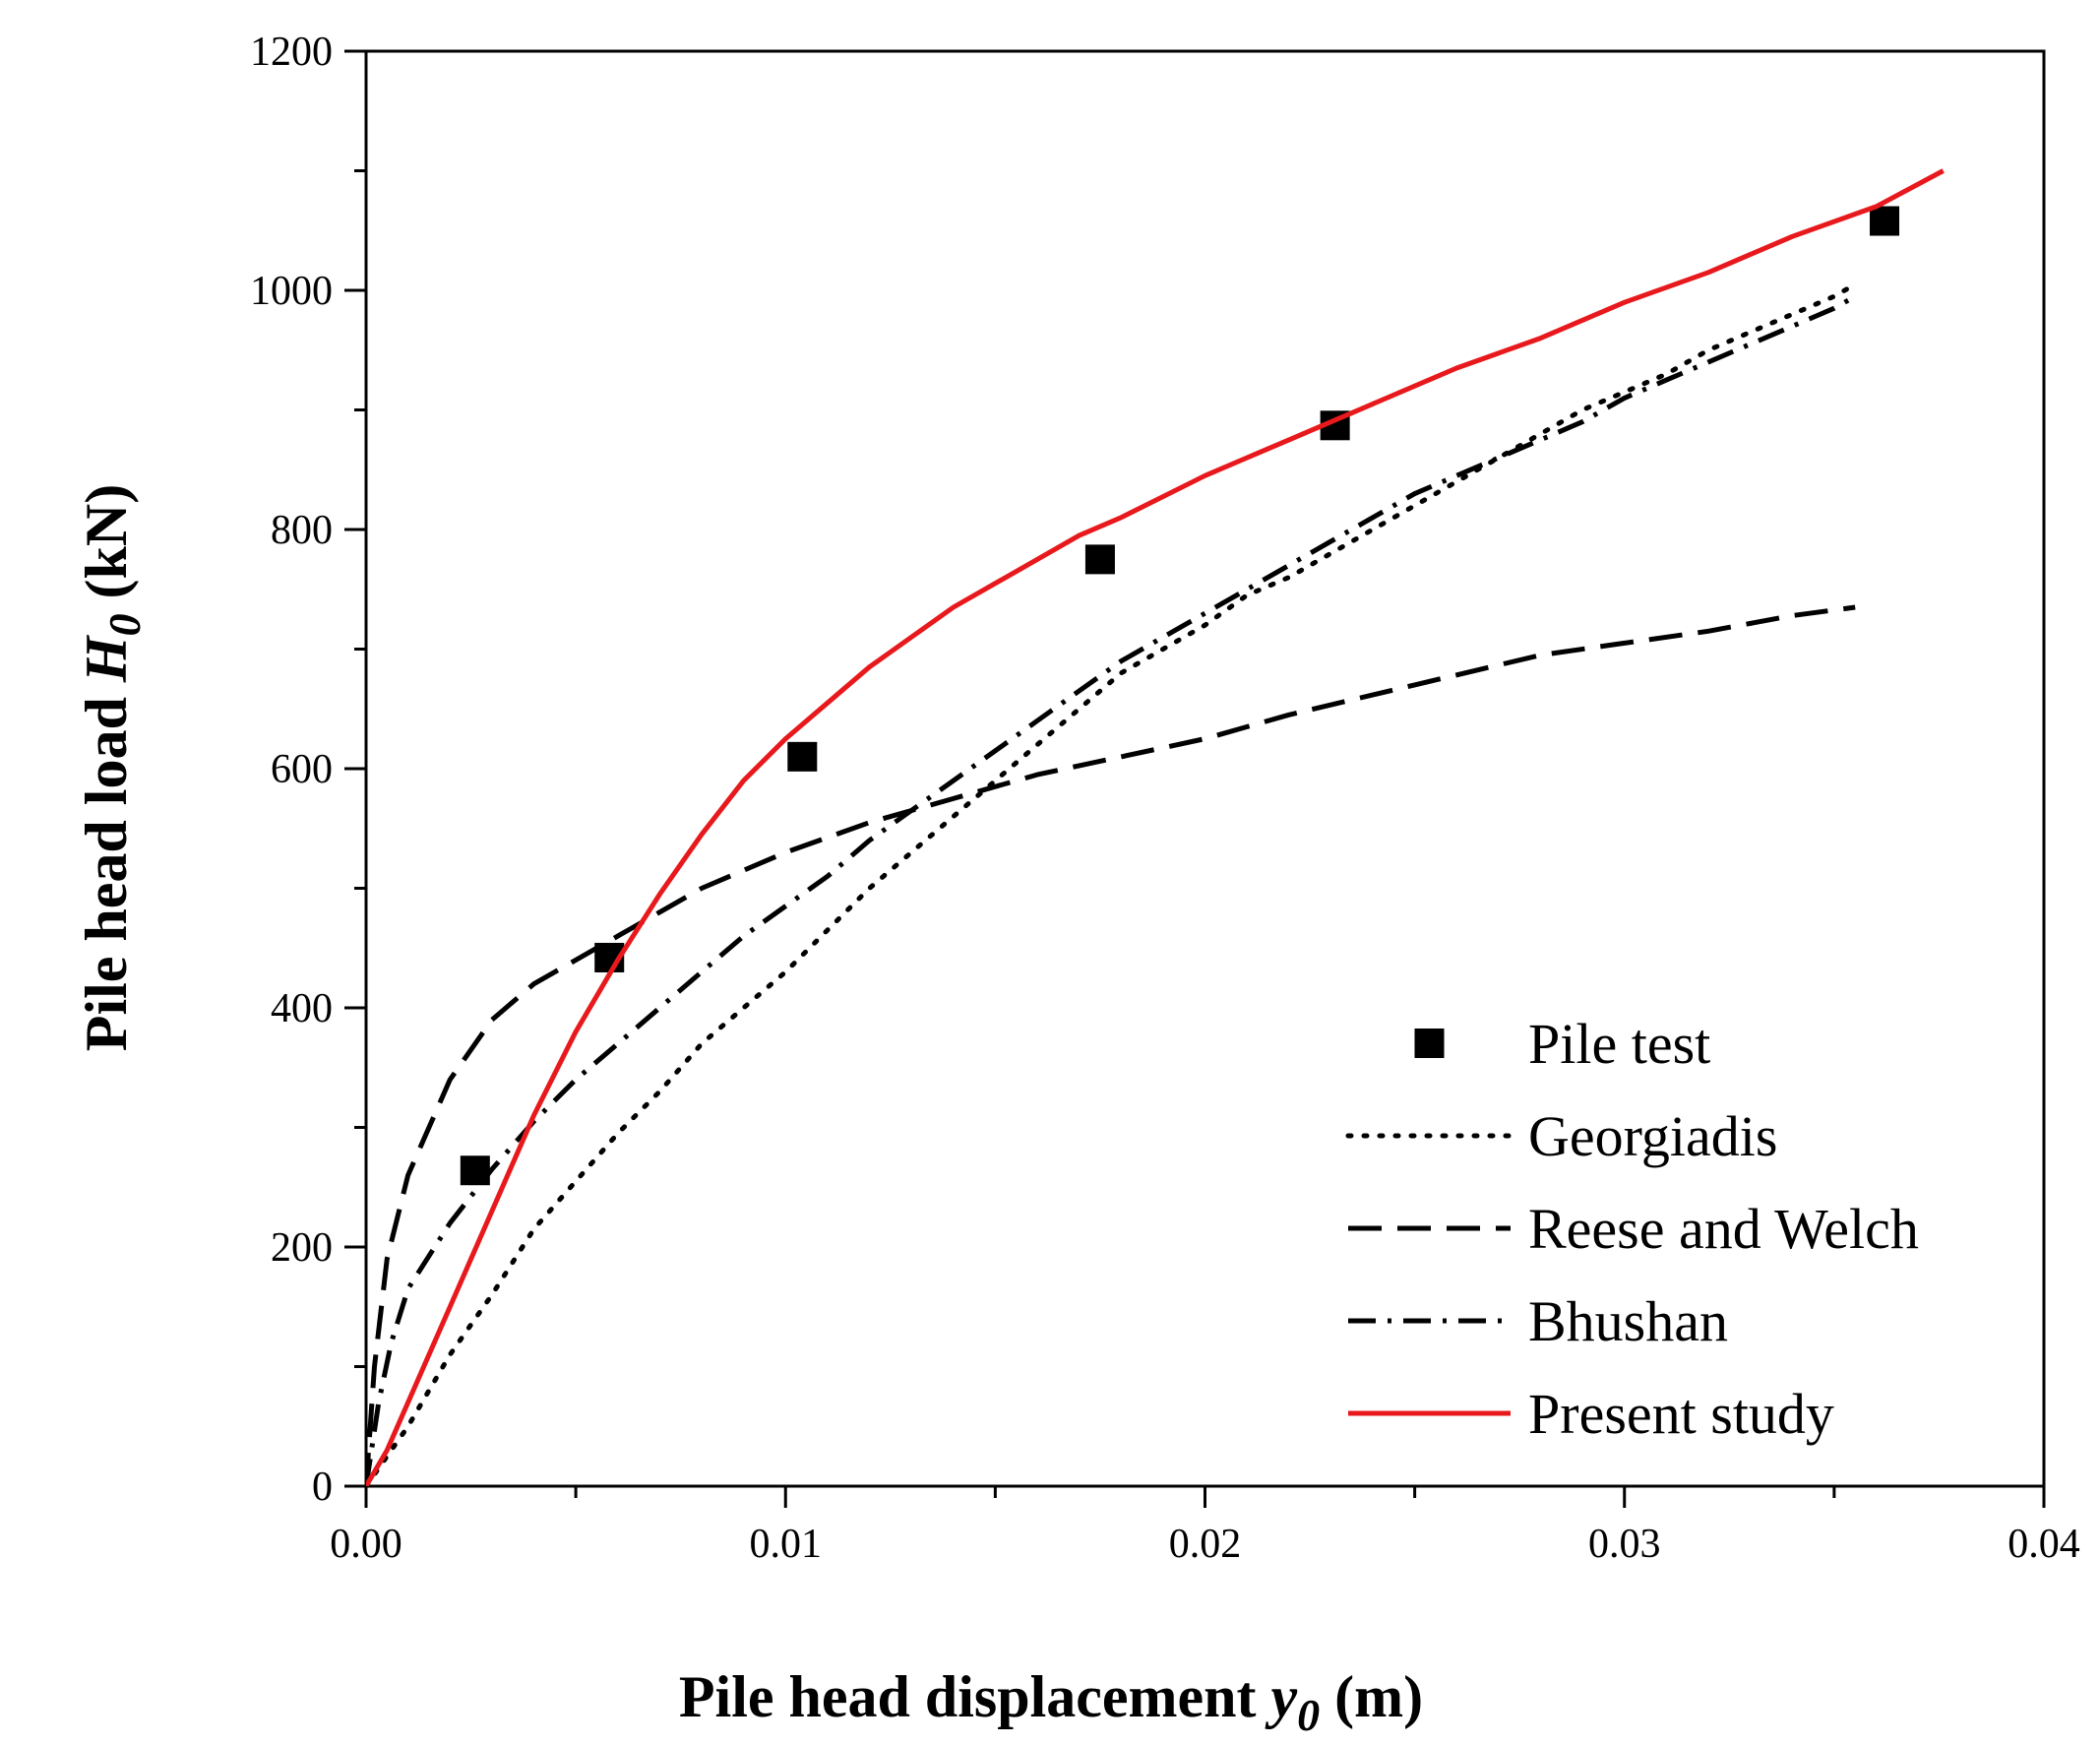  What do you see at coordinates (1619, 1044) in the screenshot?
I see `legend-label: Pile test` at bounding box center [1619, 1044].